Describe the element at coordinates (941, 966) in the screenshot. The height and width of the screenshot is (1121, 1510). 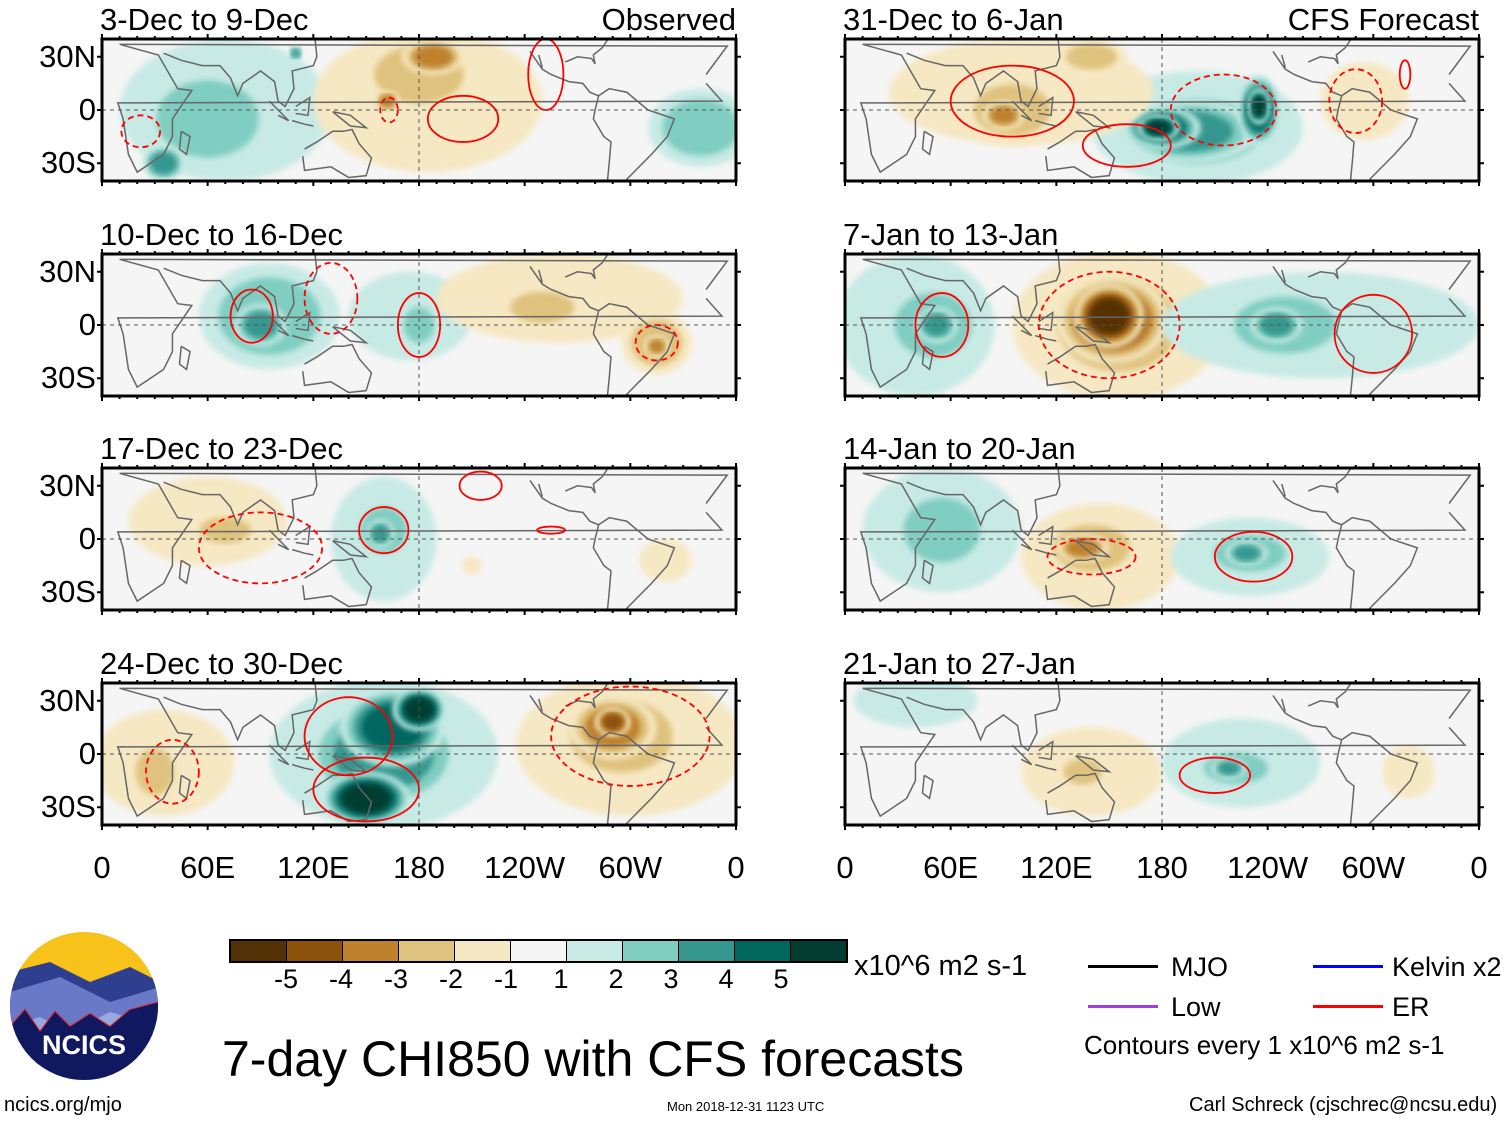
I see `units-label: x10^6 m2 s-1` at that location.